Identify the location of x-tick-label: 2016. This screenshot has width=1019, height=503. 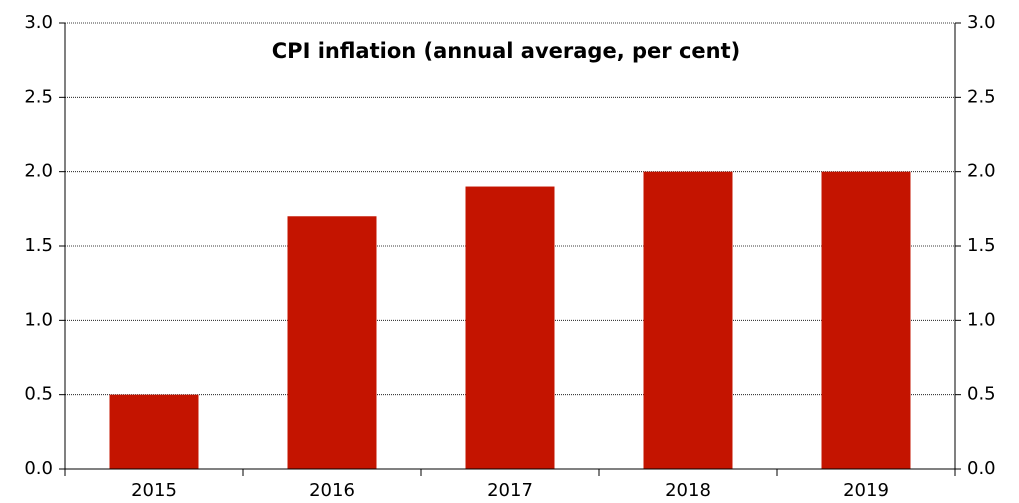
(332, 490).